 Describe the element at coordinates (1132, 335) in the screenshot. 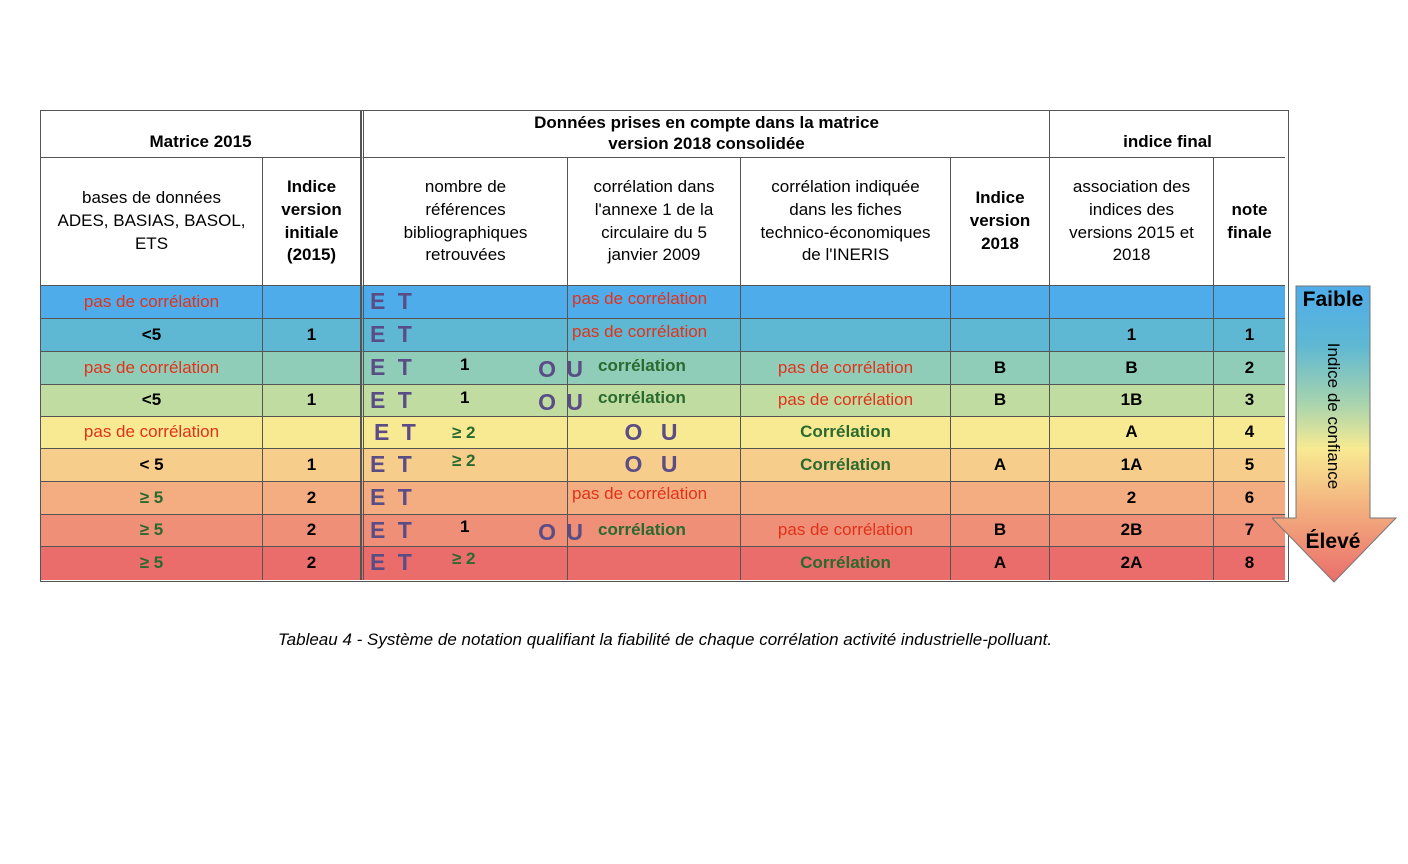

I see `cell-association: 1` at that location.